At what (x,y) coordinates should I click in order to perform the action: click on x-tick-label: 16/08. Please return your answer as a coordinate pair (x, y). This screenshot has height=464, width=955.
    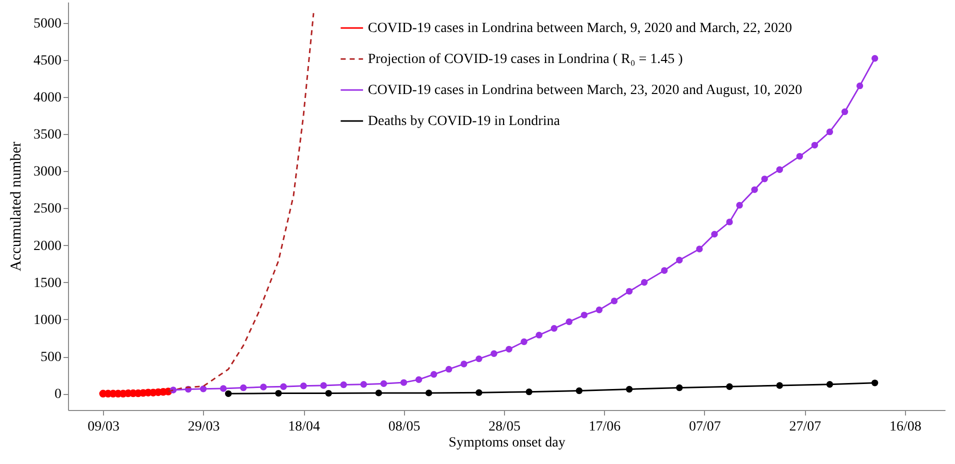
    Looking at the image, I should click on (905, 427).